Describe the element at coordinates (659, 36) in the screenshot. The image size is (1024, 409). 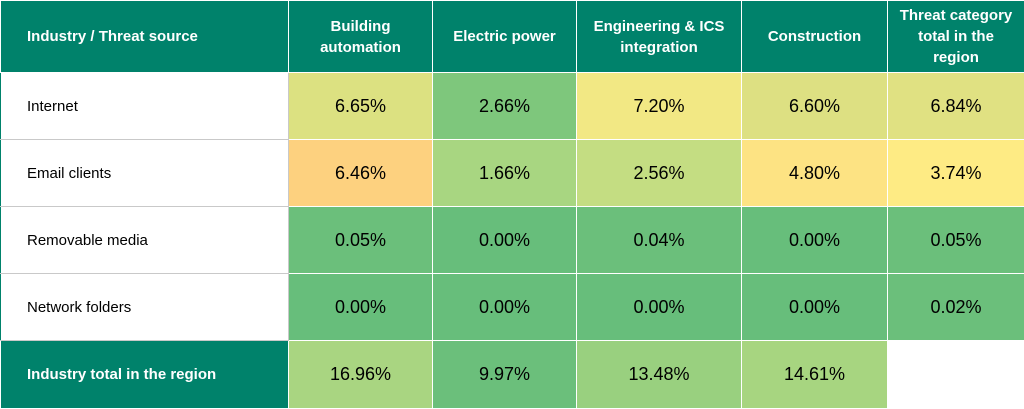
I see `column-header-engineering-ics: Engineering & ICS integration` at that location.